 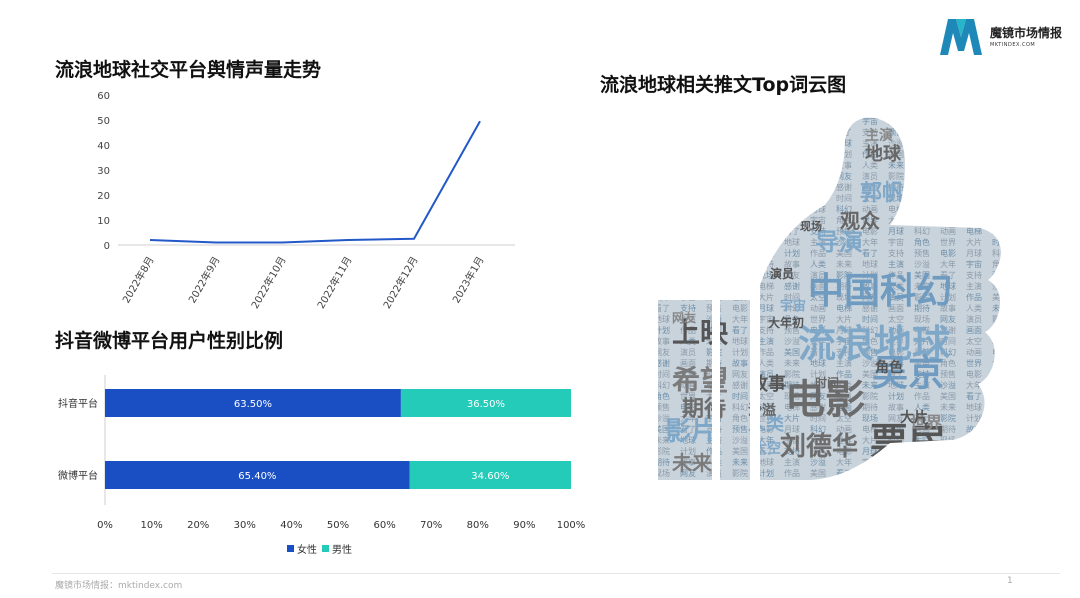 What do you see at coordinates (948, 374) in the screenshot?
I see `wordcloud-filler-word: 预售` at bounding box center [948, 374].